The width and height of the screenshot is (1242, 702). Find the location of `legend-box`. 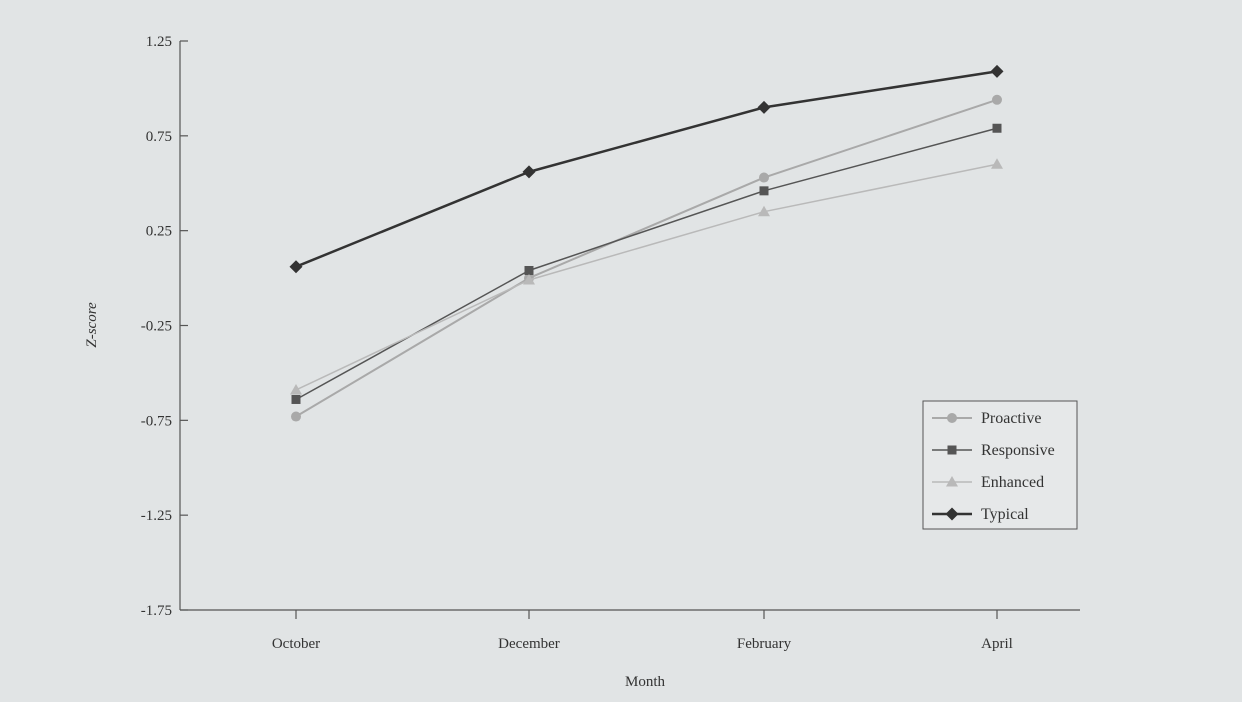

legend-box is located at coordinates (1000, 465).